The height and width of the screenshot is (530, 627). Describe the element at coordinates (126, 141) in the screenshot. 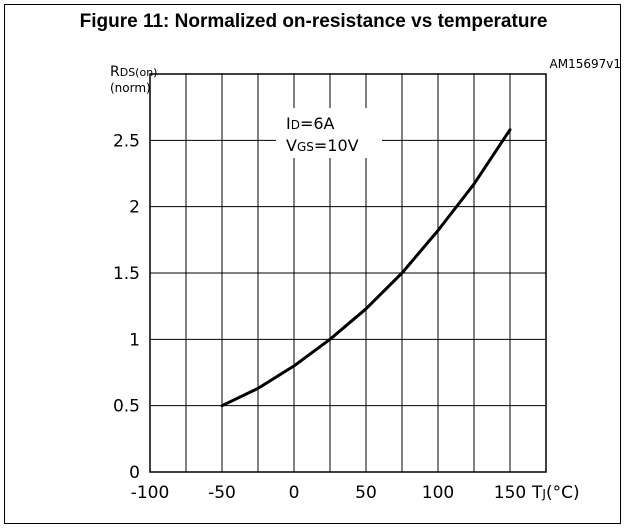

I see `y-tick-label: 2.5` at that location.